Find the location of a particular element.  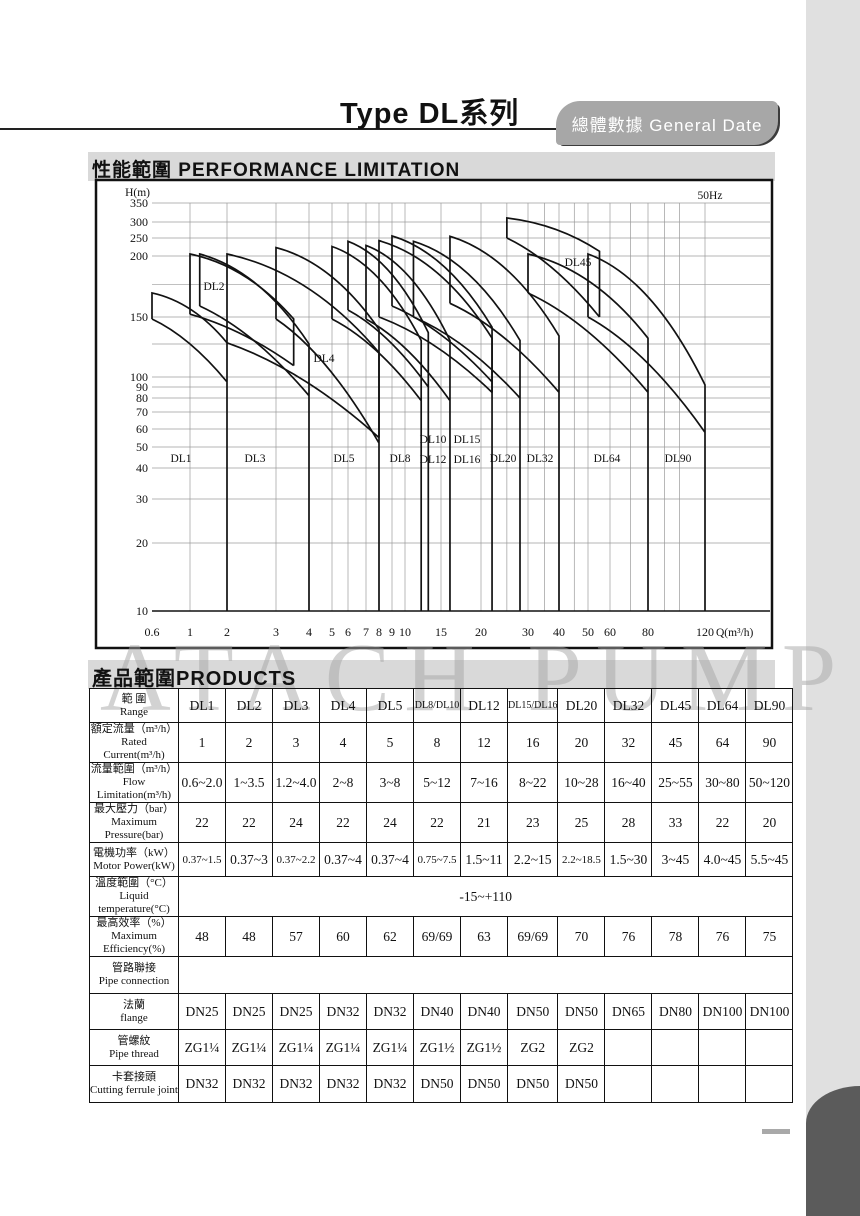

curve-label-DL8: DL8 is located at coordinates (399, 459).